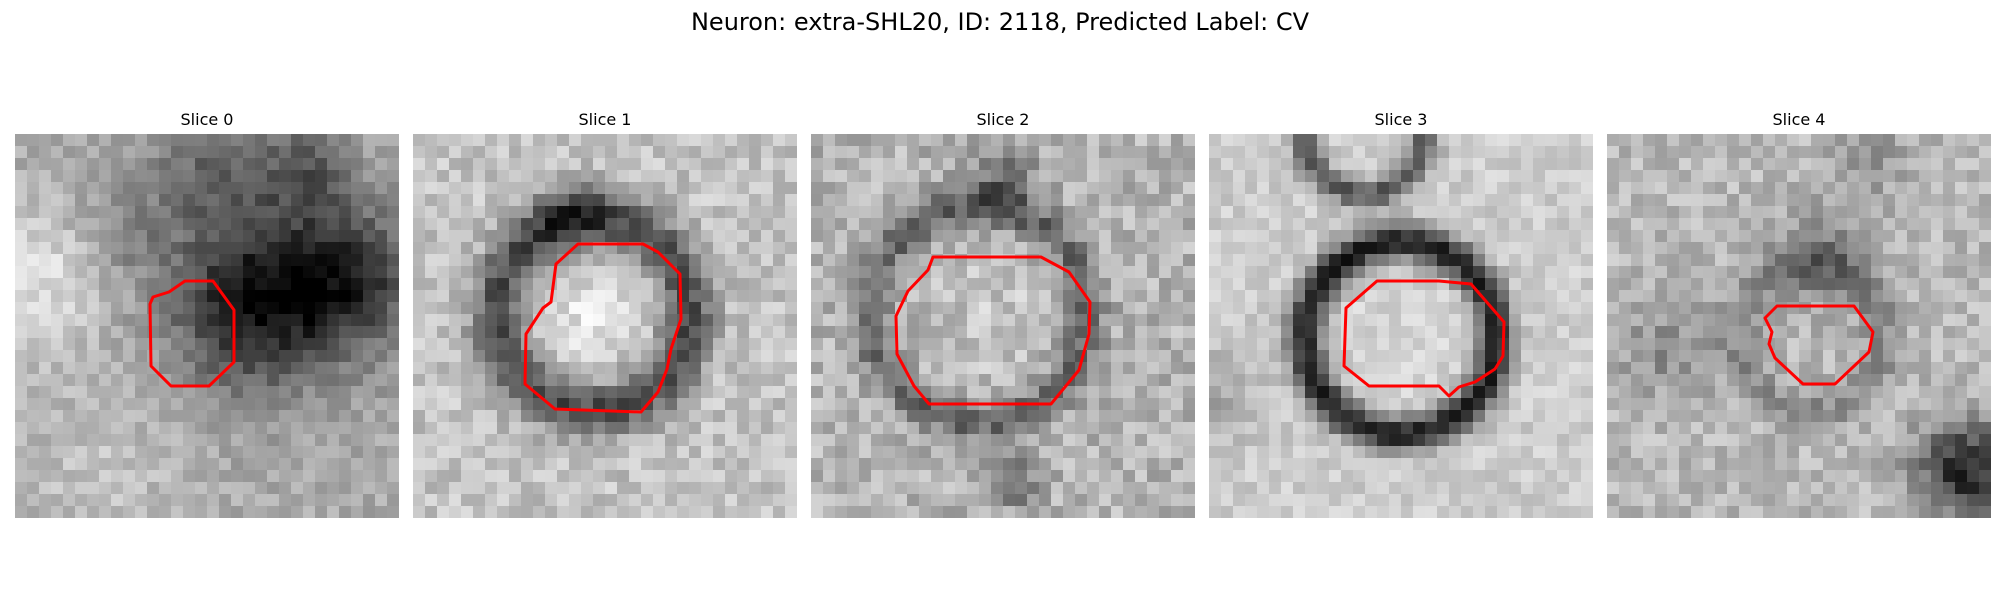 The width and height of the screenshot is (2000, 600). I want to click on slice-title-2: Slice 2, so click(1003, 119).